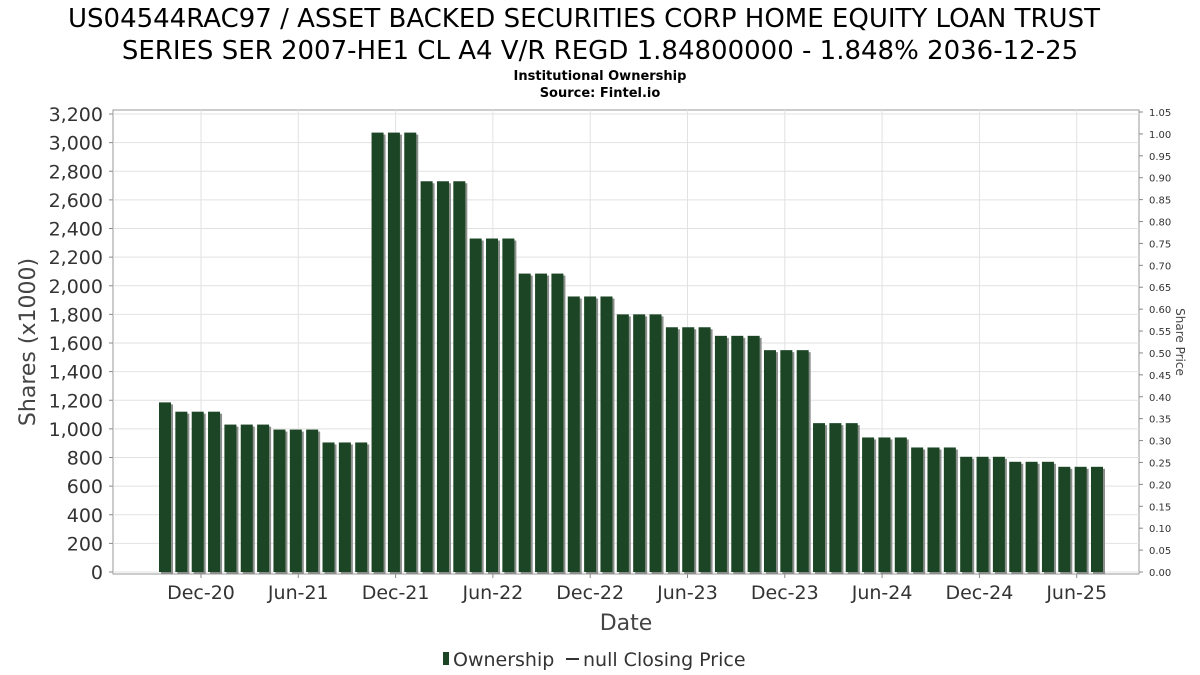  Describe the element at coordinates (85, 487) in the screenshot. I see `y-tick-label: 600` at that location.